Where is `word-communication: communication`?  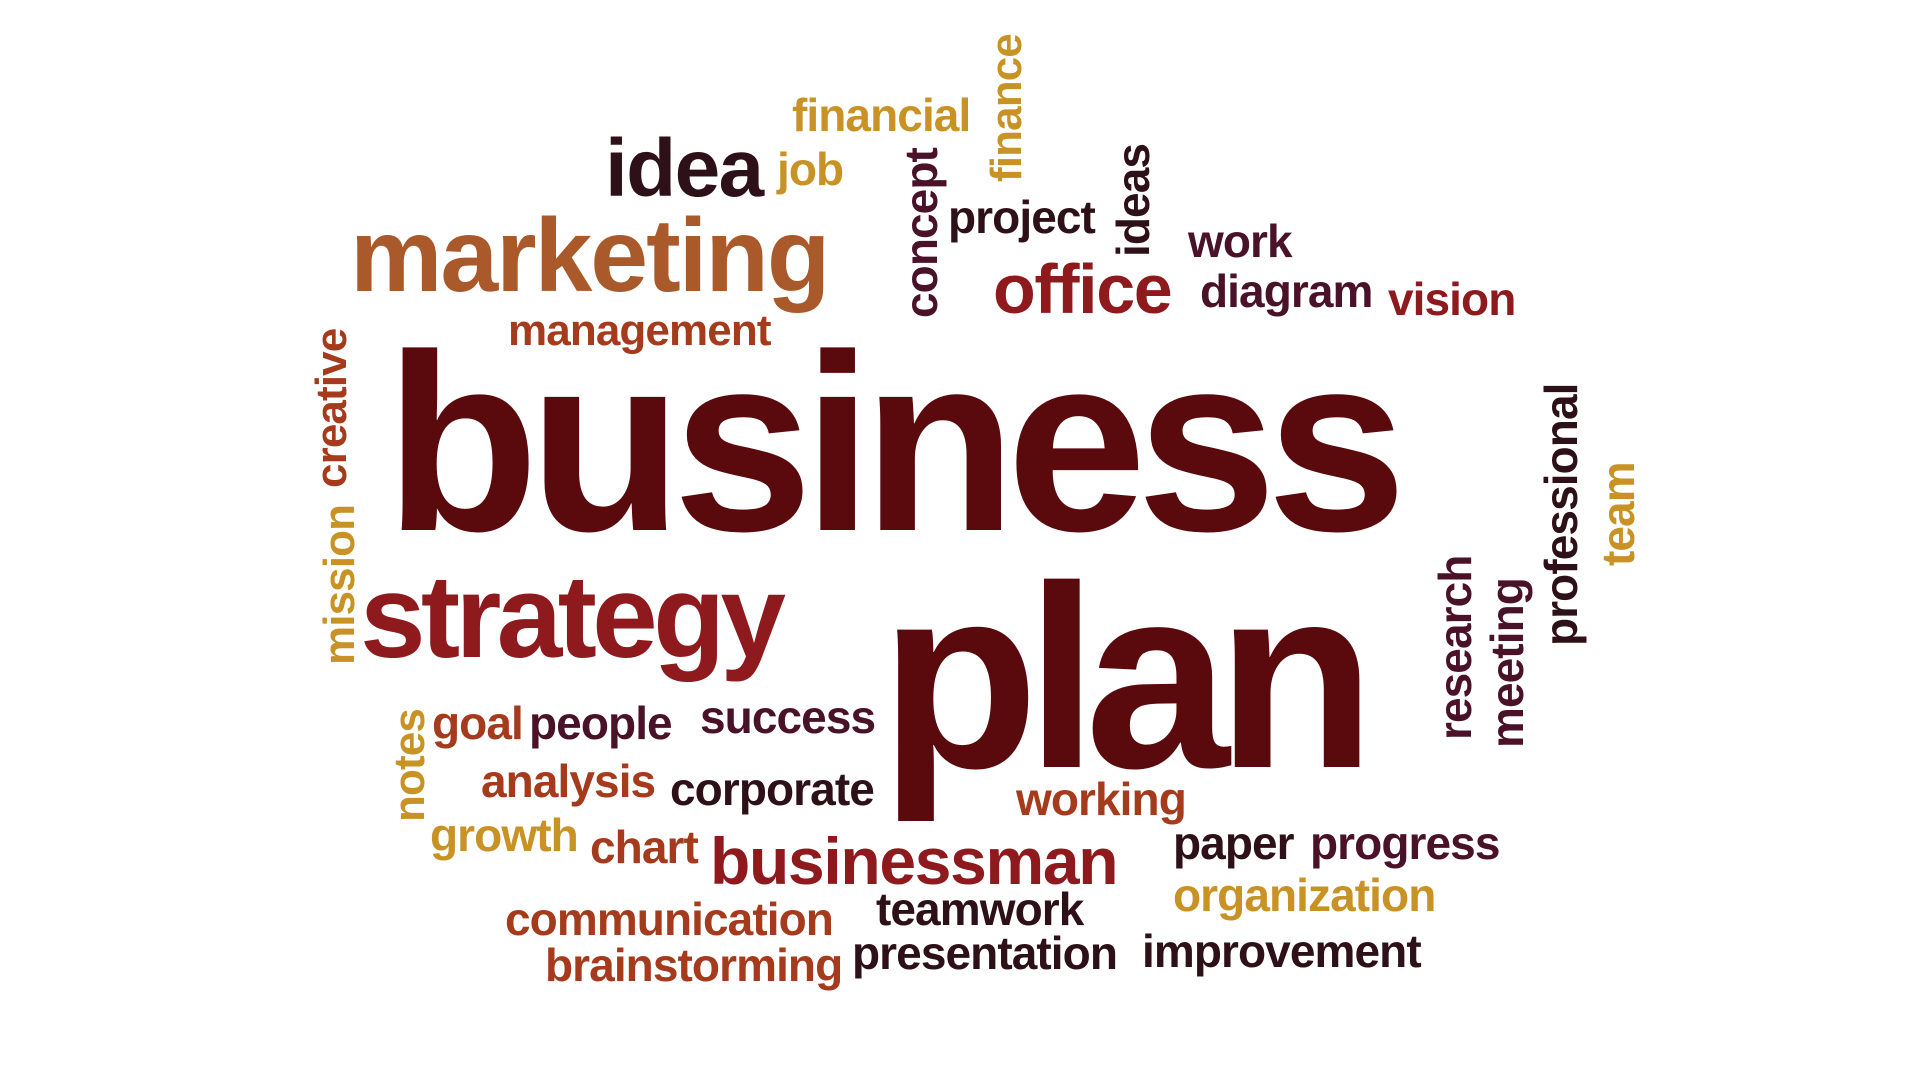 word-communication: communication is located at coordinates (669, 919).